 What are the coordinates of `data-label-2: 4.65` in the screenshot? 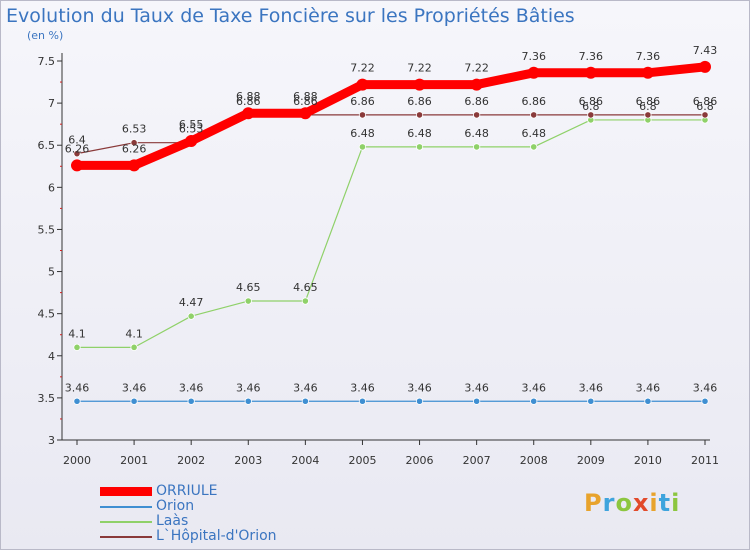 It's located at (248, 287).